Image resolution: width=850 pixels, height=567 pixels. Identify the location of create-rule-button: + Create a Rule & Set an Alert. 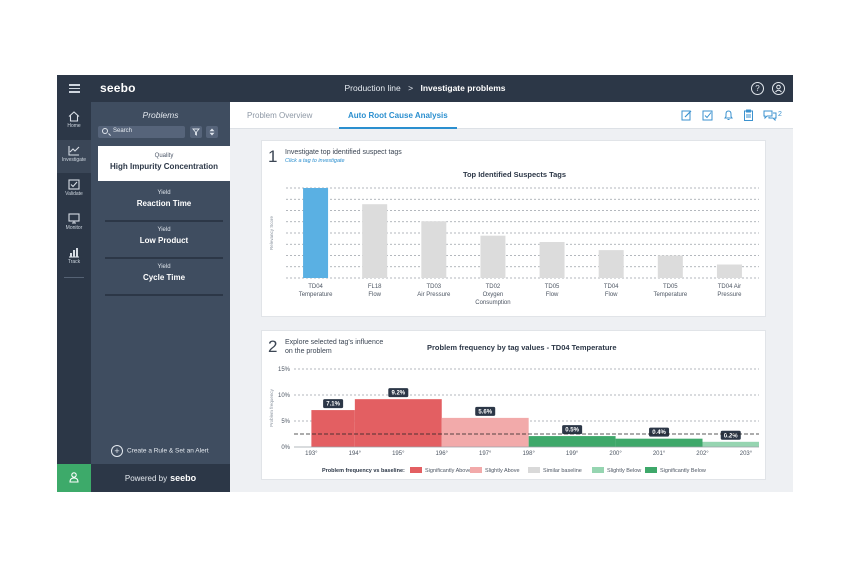
(160, 451).